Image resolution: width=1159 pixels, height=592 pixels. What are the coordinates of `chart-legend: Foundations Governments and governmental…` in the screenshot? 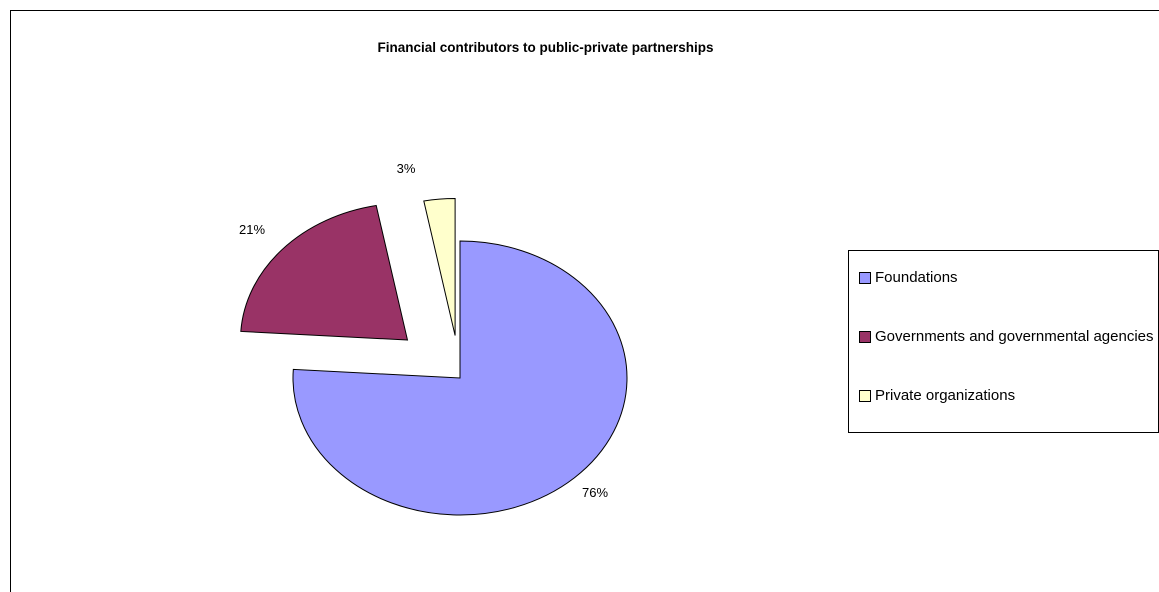 It's located at (1003, 341).